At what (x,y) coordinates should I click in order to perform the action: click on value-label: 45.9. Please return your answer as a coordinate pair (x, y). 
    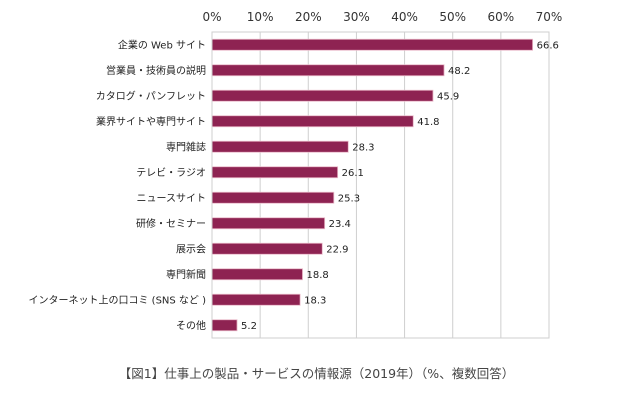
    Looking at the image, I should click on (448, 96).